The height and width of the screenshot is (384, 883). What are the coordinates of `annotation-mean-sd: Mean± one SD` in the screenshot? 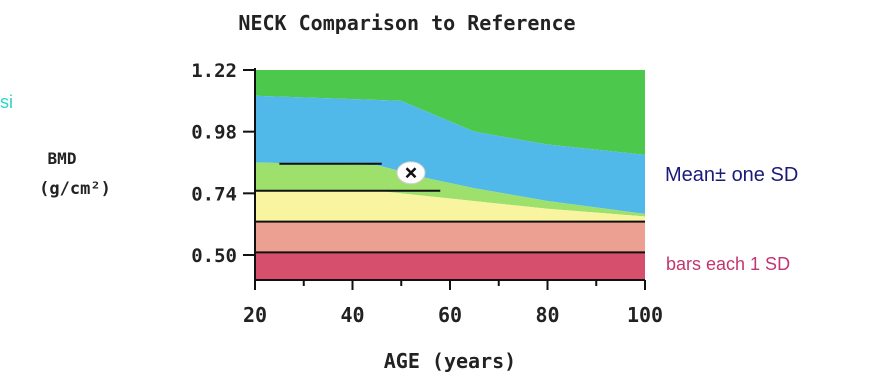 It's located at (731, 175).